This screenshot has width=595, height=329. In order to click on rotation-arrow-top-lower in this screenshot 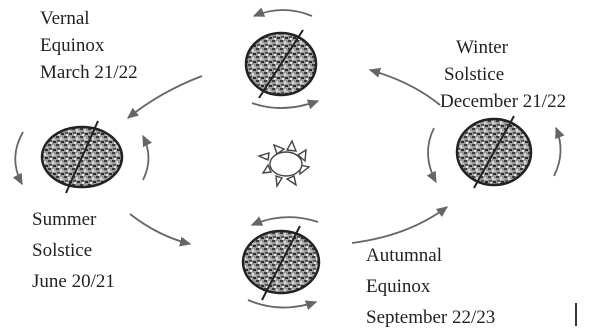, I will do `click(285, 104)`.